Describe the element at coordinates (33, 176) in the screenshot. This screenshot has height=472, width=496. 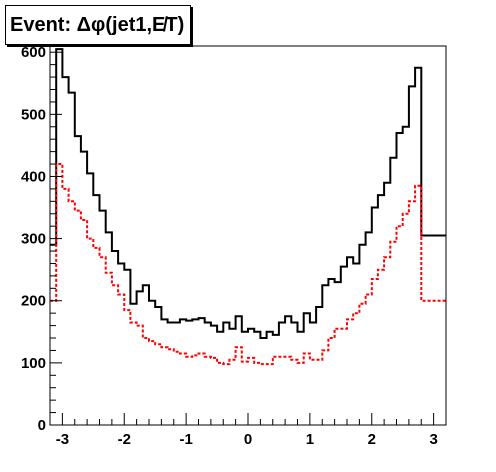
I see `y-tick-label: 400` at that location.